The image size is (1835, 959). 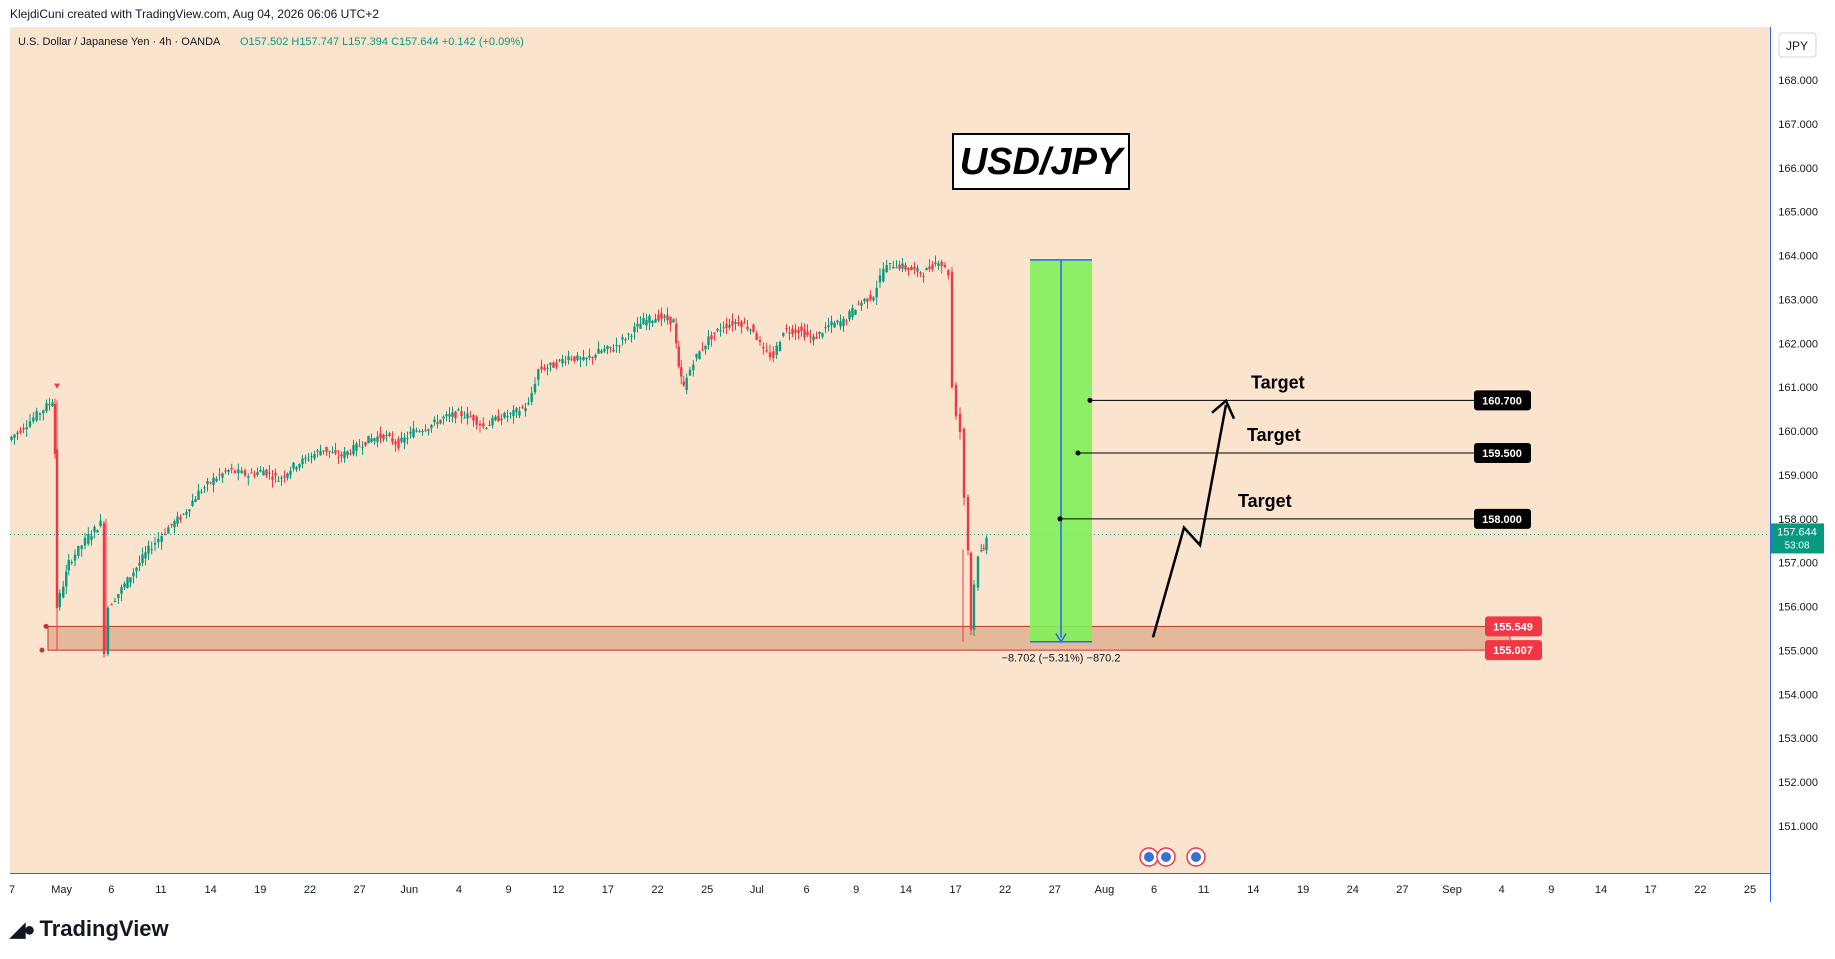 What do you see at coordinates (1798, 344) in the screenshot?
I see `price-tick-label: 162.000` at bounding box center [1798, 344].